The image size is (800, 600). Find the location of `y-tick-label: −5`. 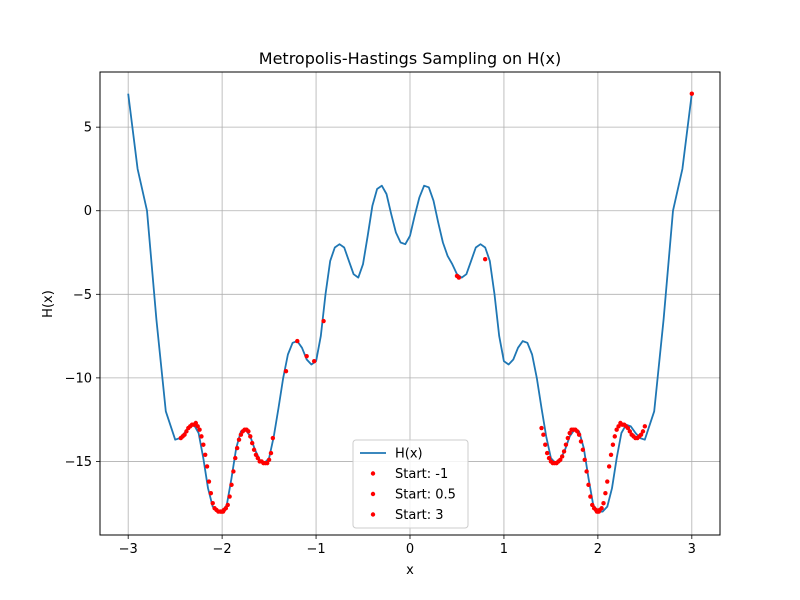

y-tick-label: −5 is located at coordinates (82, 295).